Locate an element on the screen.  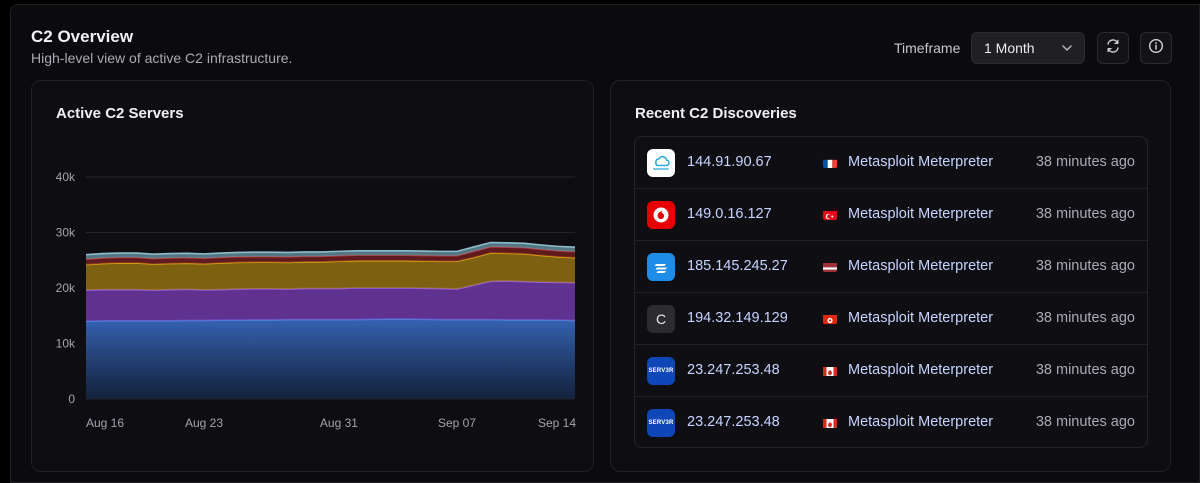
france-flag-icon is located at coordinates (830, 162).